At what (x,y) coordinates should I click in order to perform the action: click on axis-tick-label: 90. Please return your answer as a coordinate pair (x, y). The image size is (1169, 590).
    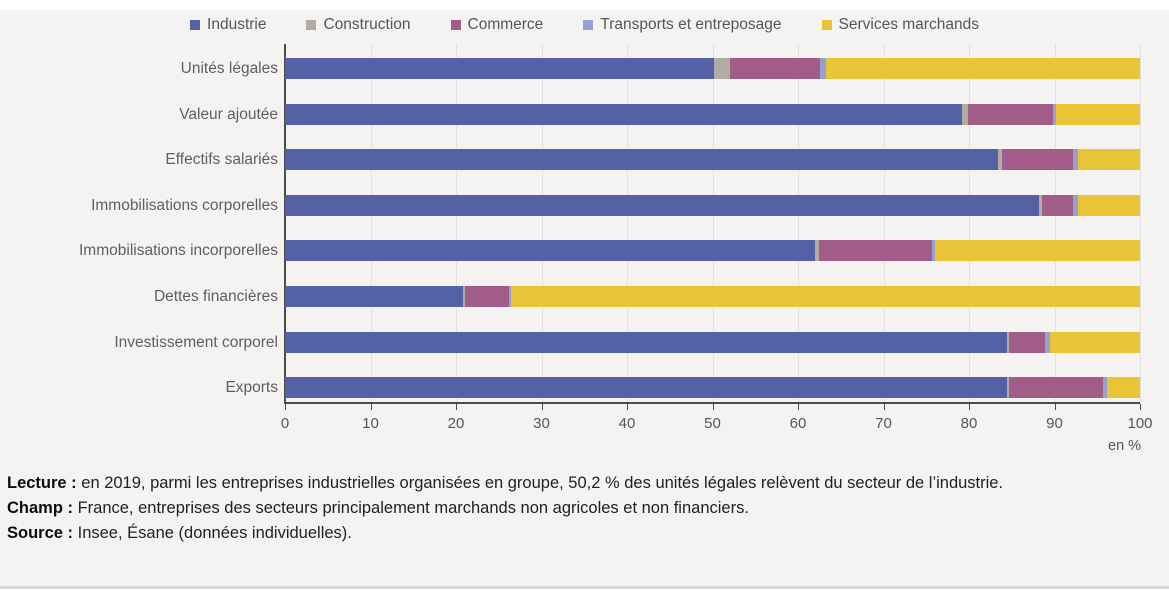
    Looking at the image, I should click on (1054, 423).